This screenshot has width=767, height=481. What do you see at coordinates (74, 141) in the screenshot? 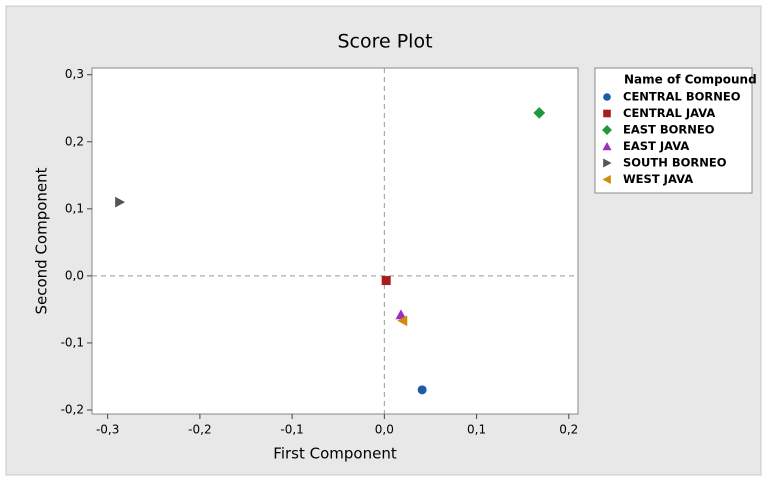
I see `y-tick-label: 0,2` at bounding box center [74, 141].